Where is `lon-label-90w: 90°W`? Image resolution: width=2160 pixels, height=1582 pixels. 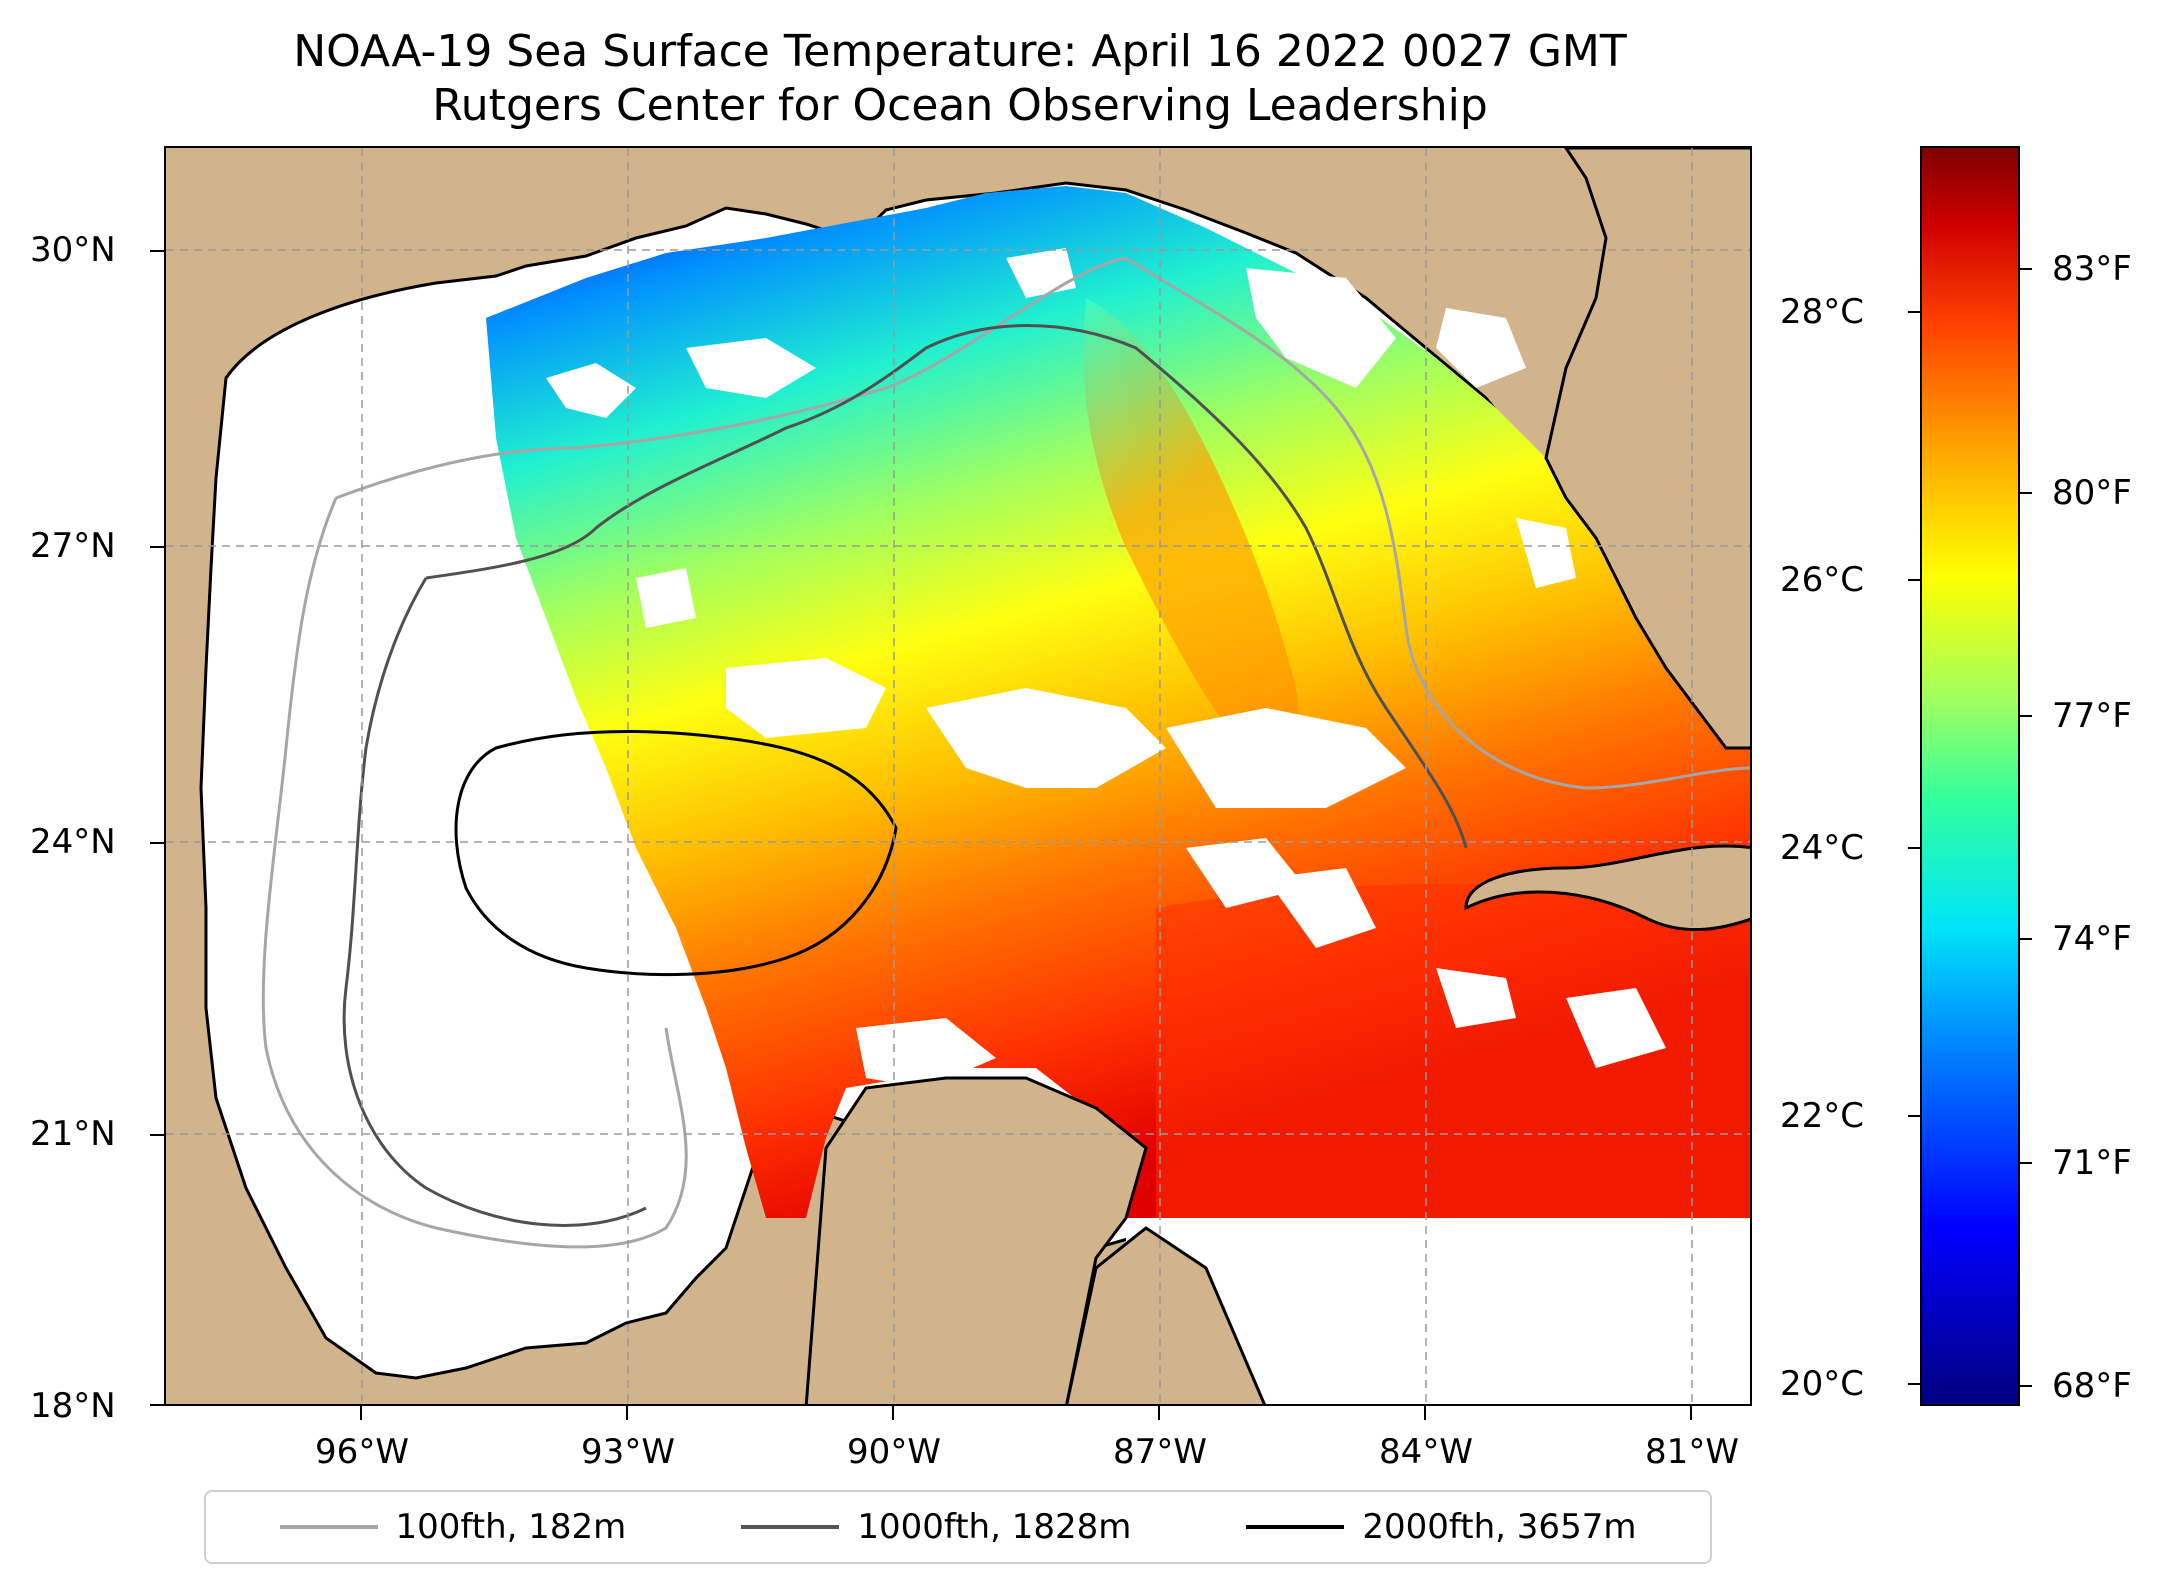
lon-label-90w: 90°W is located at coordinates (894, 1452).